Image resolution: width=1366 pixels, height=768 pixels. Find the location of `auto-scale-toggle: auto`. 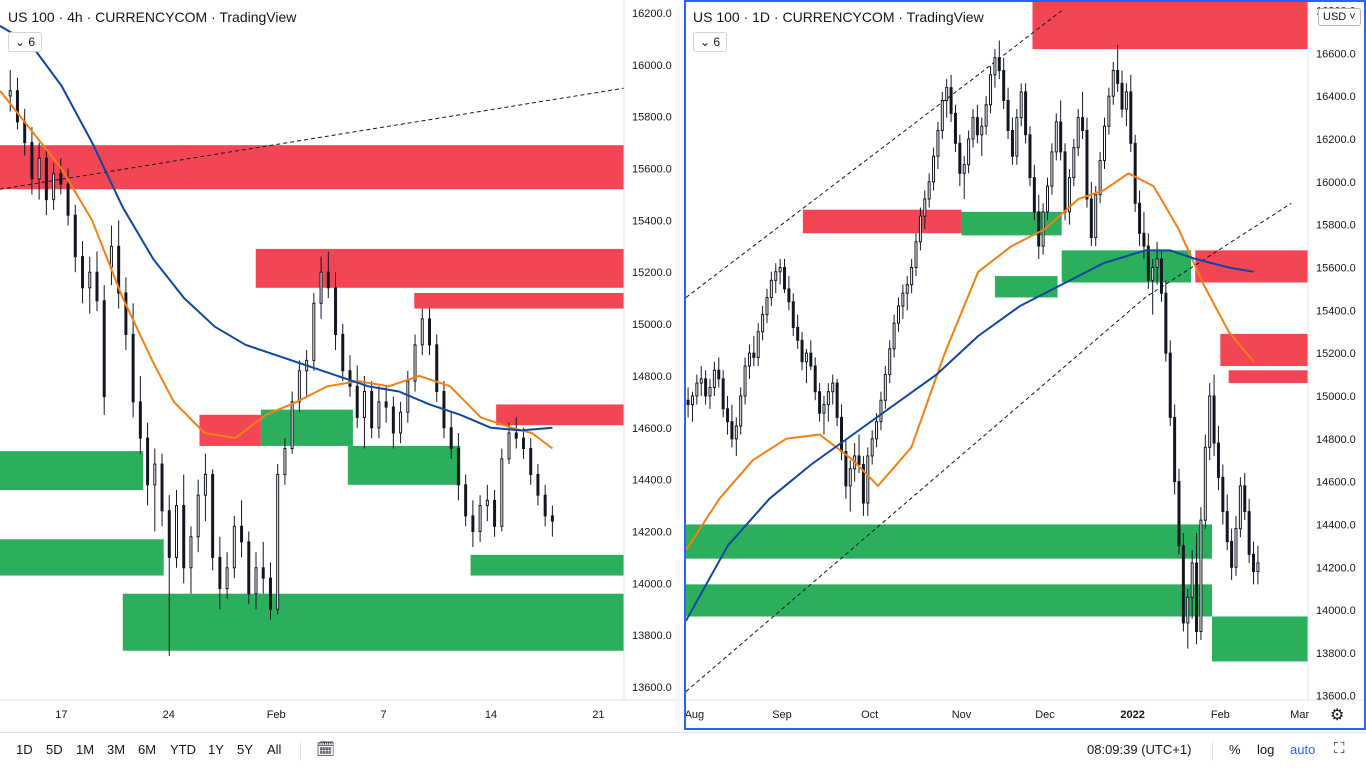

auto-scale-toggle: auto is located at coordinates (1303, 749).